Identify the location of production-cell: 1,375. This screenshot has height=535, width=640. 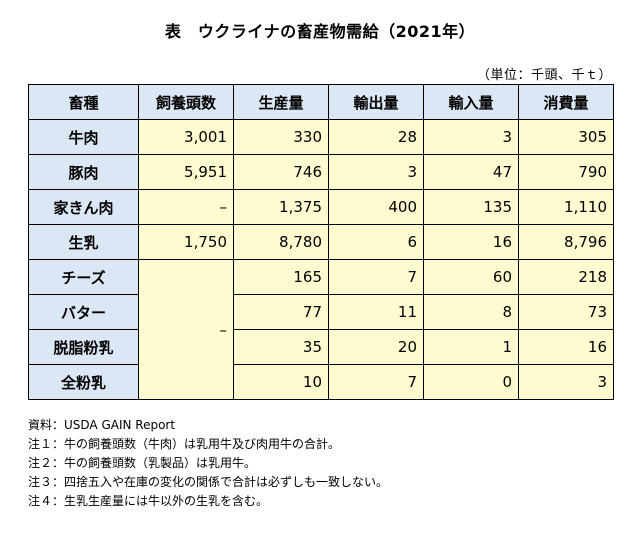
(281, 207).